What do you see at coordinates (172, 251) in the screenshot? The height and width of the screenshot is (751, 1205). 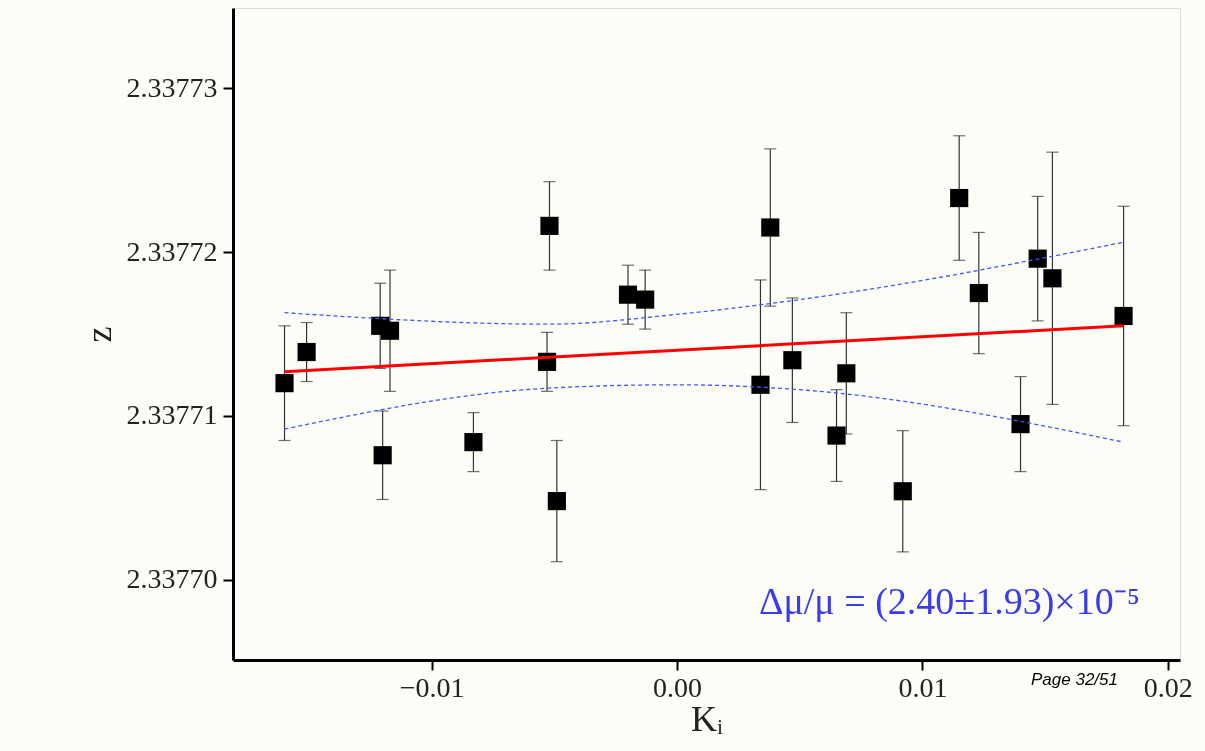 I see `y-tick-label: 2.33772` at bounding box center [172, 251].